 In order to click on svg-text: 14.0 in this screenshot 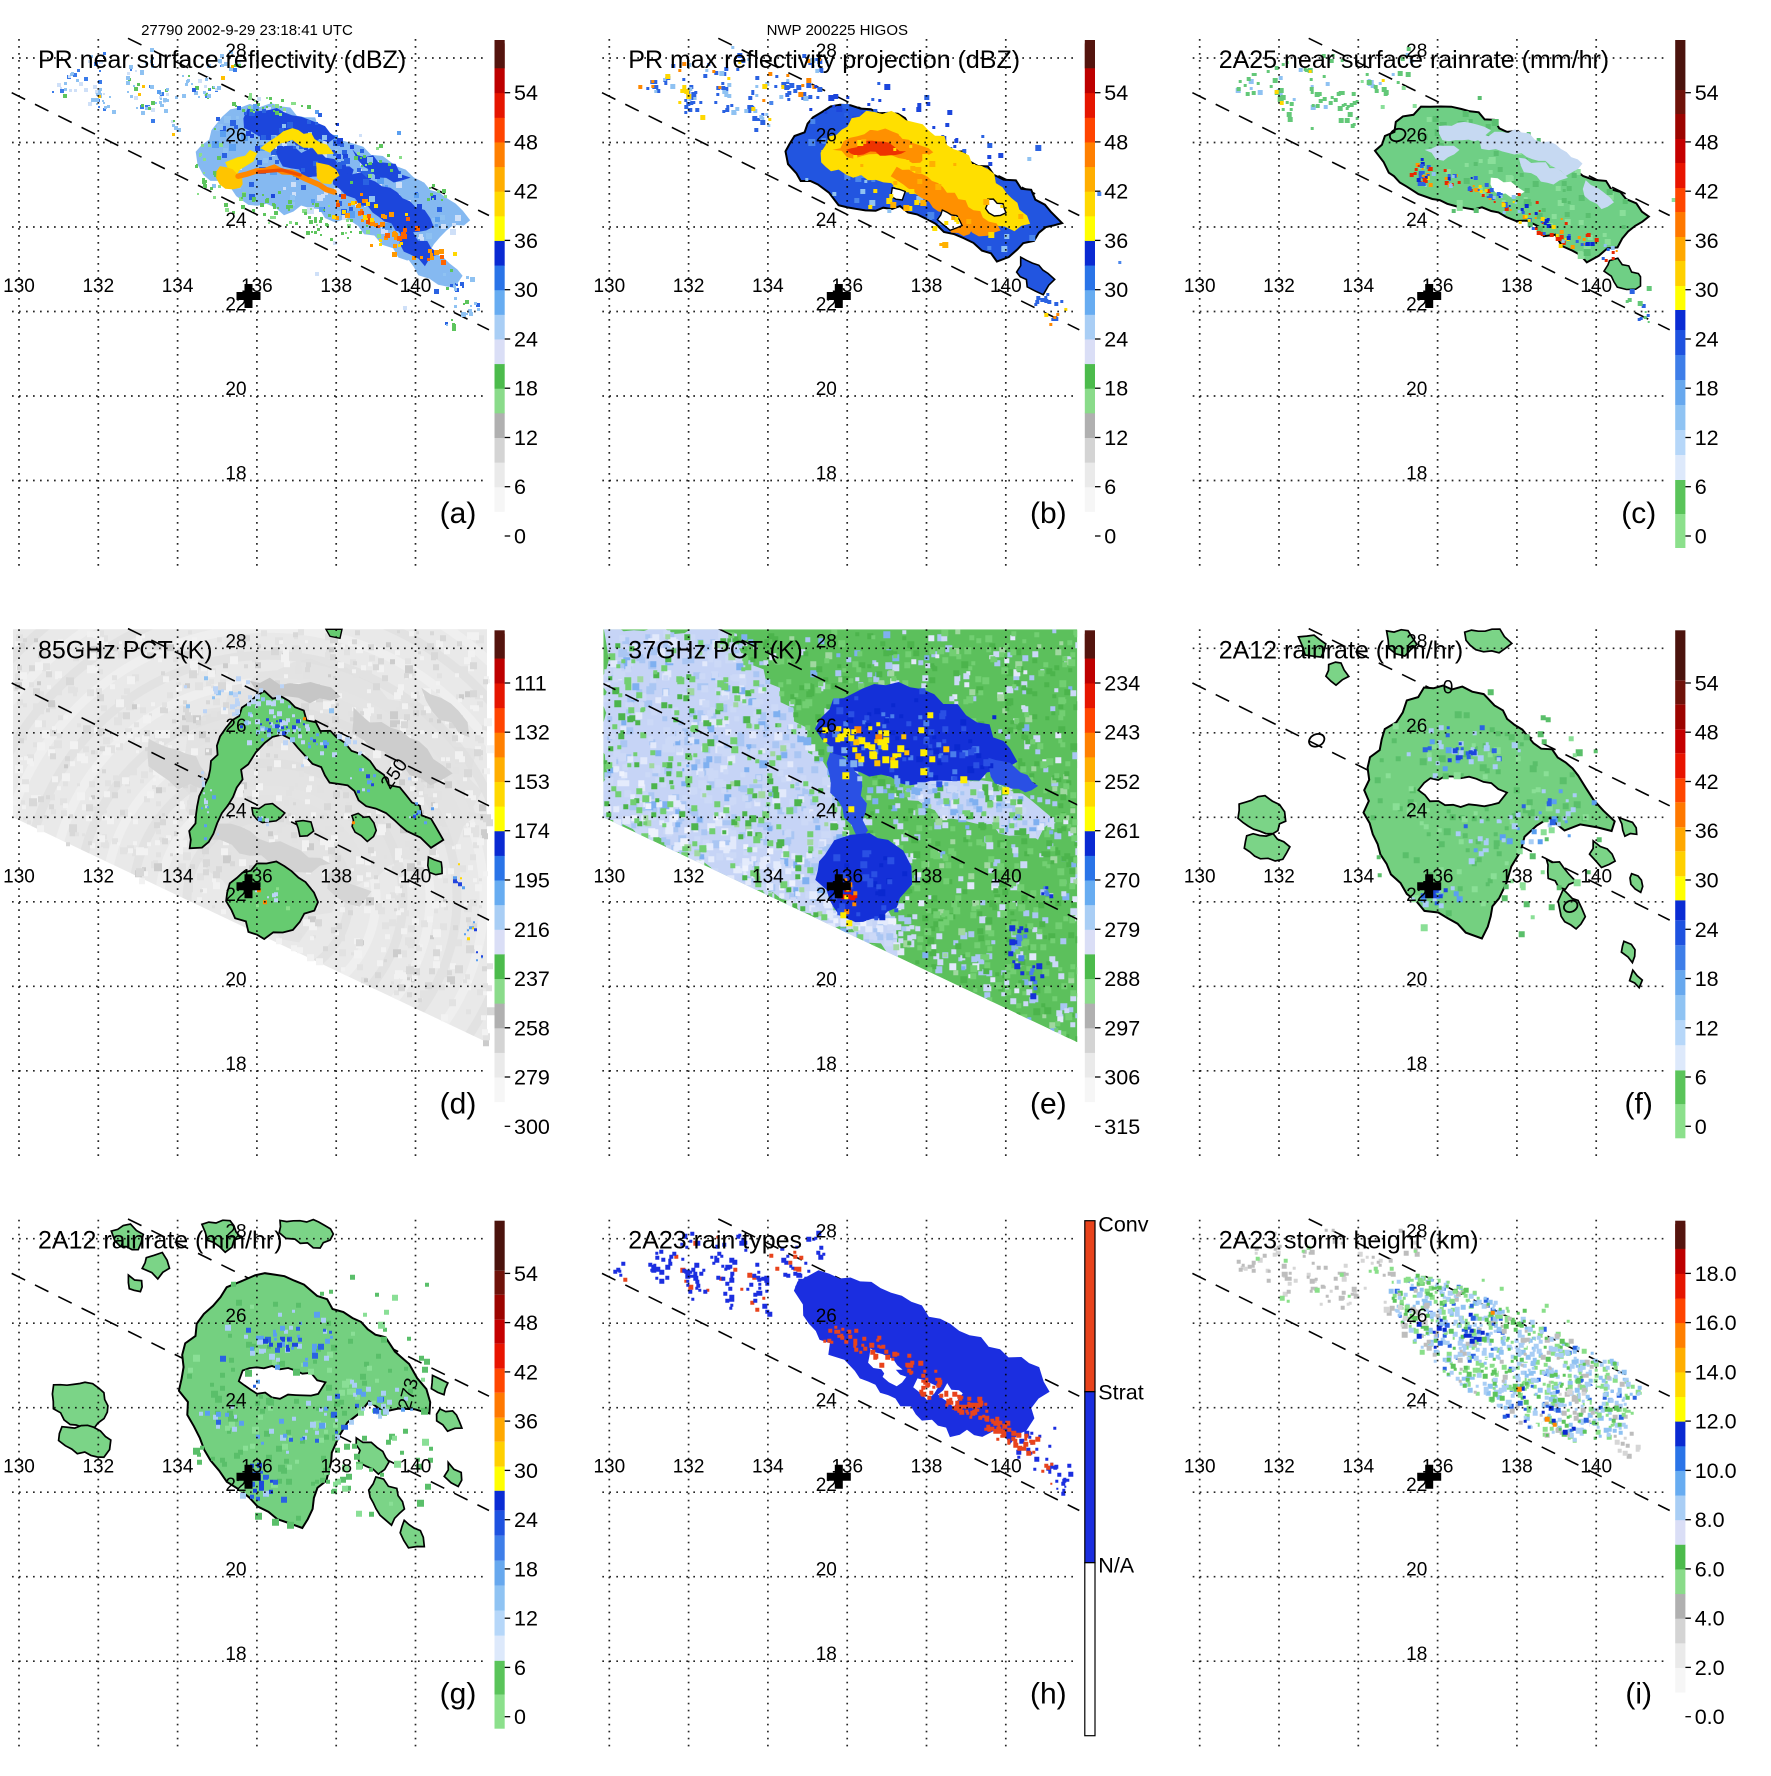, I will do `click(1716, 1372)`.